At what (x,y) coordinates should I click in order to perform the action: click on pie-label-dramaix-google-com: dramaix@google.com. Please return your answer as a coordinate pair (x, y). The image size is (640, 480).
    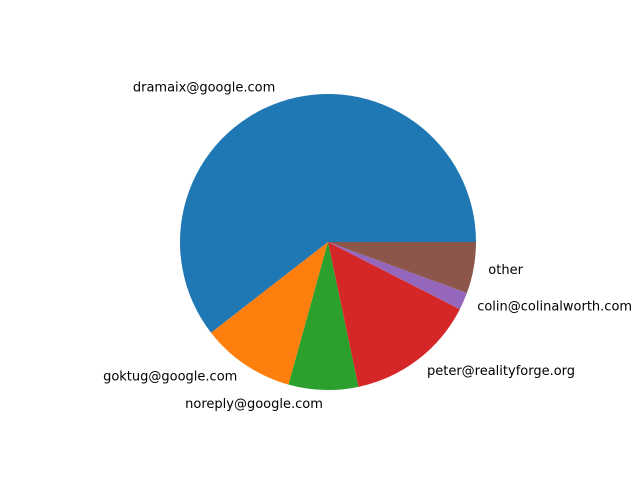
    Looking at the image, I should click on (204, 87).